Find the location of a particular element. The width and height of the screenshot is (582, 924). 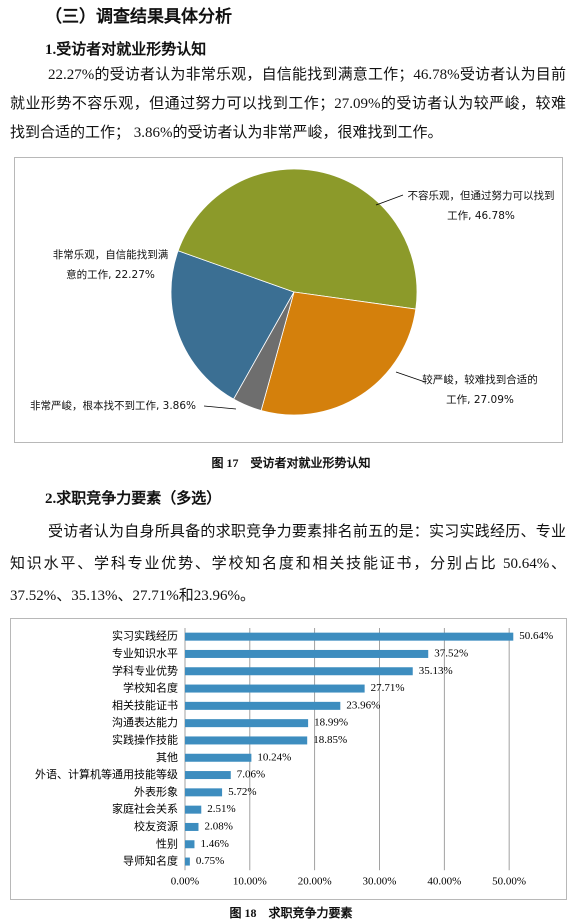

pie-label: 较严峻，较难找到合适的工作, 27.09% is located at coordinates (480, 390).